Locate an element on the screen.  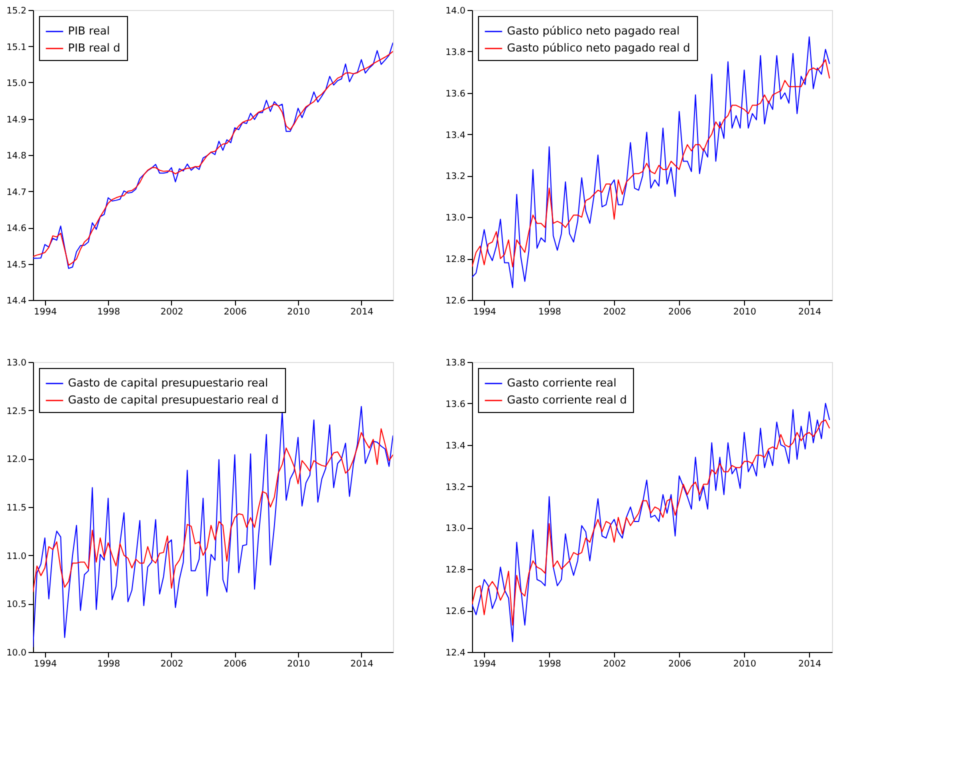
y-tick-label: 14.7 is located at coordinates (16, 193).